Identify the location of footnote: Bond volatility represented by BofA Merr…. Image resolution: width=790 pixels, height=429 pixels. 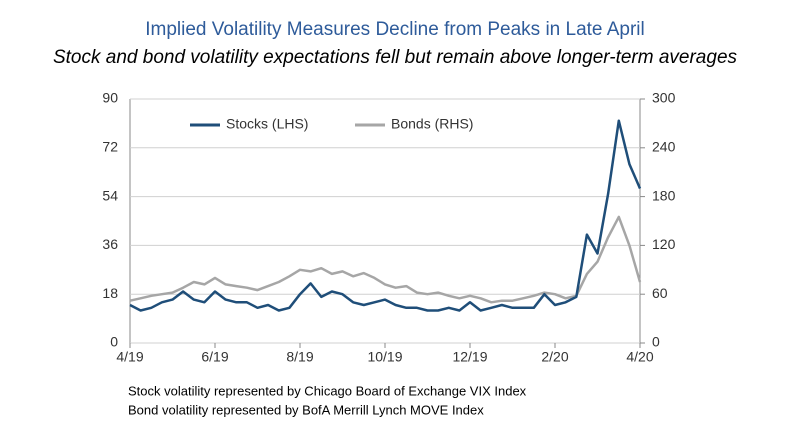
(306, 409).